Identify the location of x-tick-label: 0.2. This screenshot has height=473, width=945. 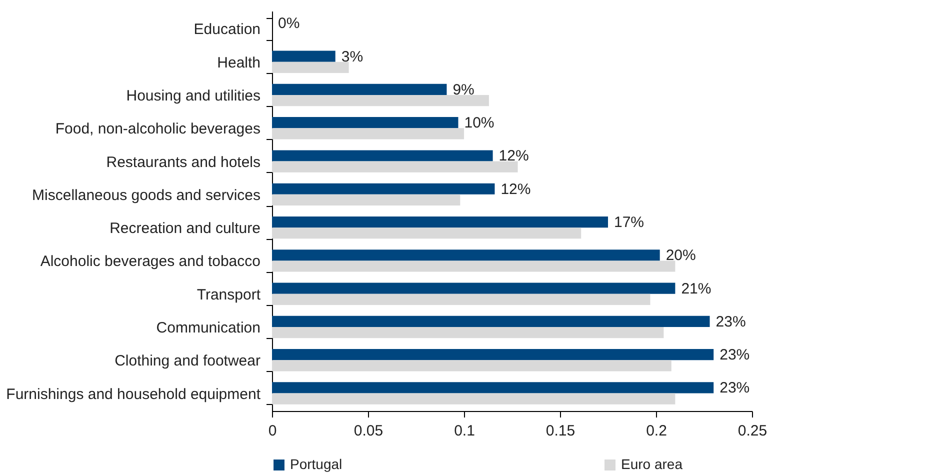
(656, 431).